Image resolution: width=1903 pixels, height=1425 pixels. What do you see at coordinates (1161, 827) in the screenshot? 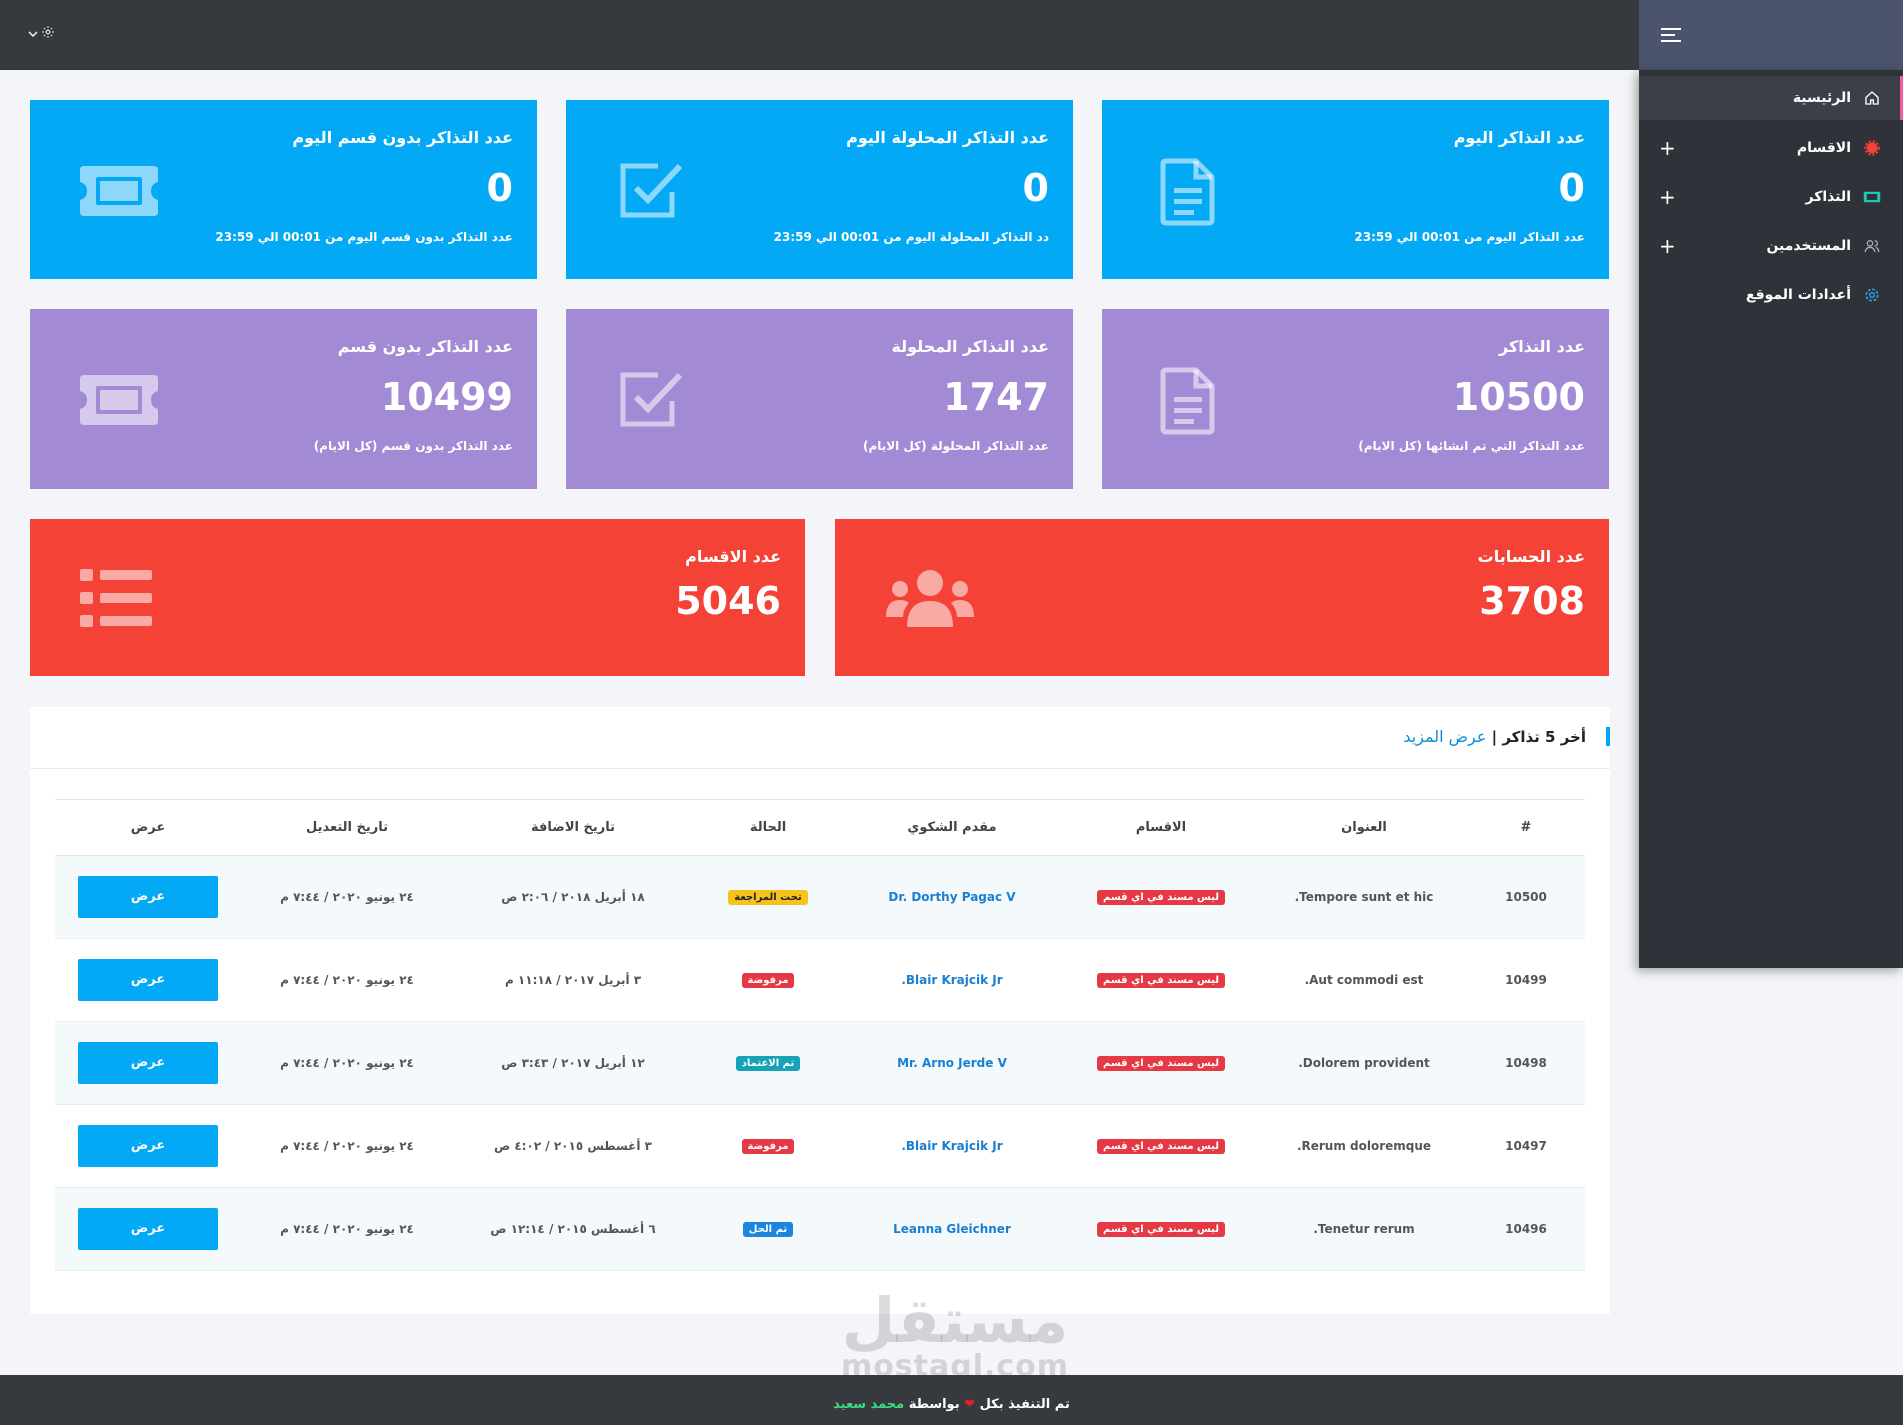
I see `column-header: الاقسام` at bounding box center [1161, 827].